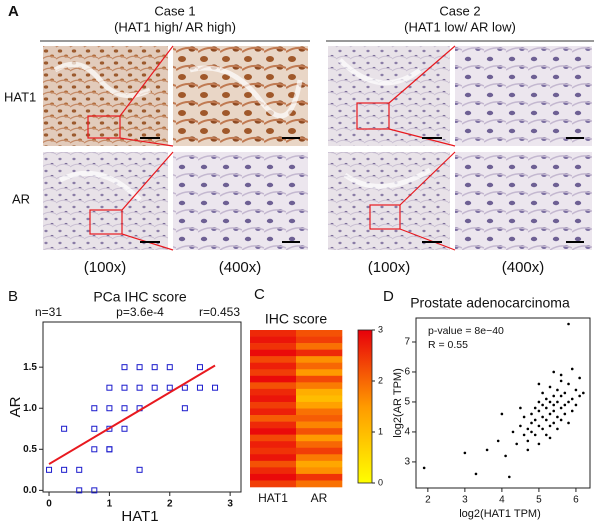 This screenshot has width=600, height=529. Describe the element at coordinates (388, 296) in the screenshot. I see `panel-label: D` at that location.